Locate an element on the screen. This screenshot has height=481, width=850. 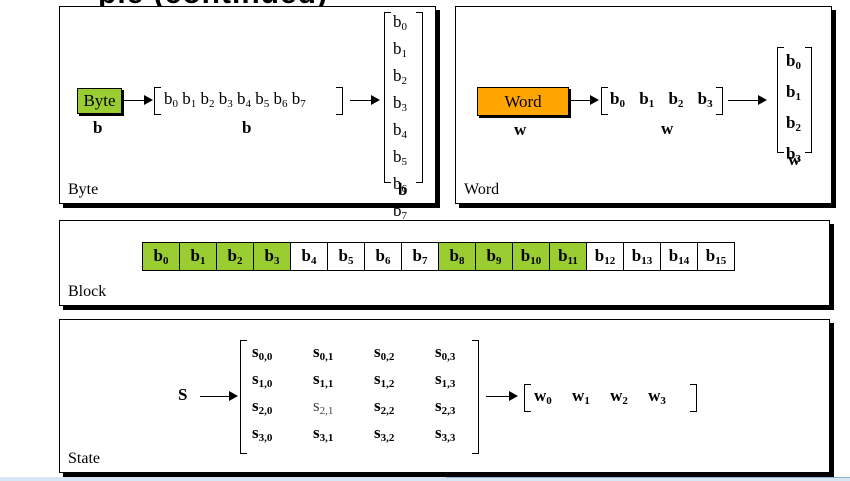
byte-column-vector: b0 b1 b2 b3 b4 b5 b6 b7 is located at coordinates (400, 119).